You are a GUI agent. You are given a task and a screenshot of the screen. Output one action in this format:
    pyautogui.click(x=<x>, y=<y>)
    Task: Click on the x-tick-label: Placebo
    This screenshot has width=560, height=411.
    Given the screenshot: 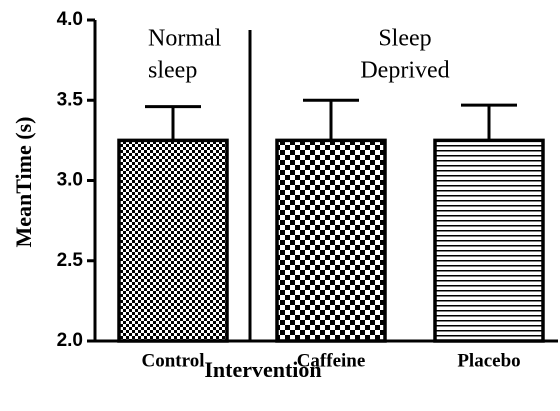 What is the action you would take?
    pyautogui.click(x=488, y=360)
    